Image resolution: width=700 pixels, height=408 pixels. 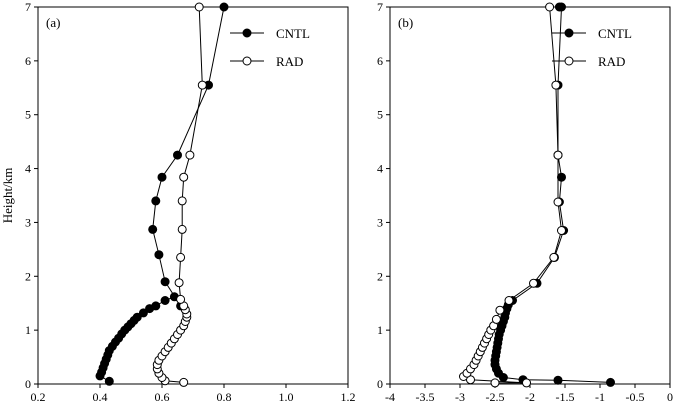 What do you see at coordinates (425, 397) in the screenshot?
I see `x-tick-label: -3.5` at bounding box center [425, 397].